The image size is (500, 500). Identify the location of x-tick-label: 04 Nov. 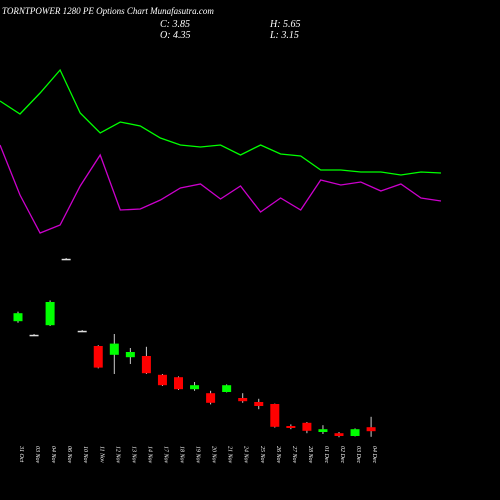
(53, 455).